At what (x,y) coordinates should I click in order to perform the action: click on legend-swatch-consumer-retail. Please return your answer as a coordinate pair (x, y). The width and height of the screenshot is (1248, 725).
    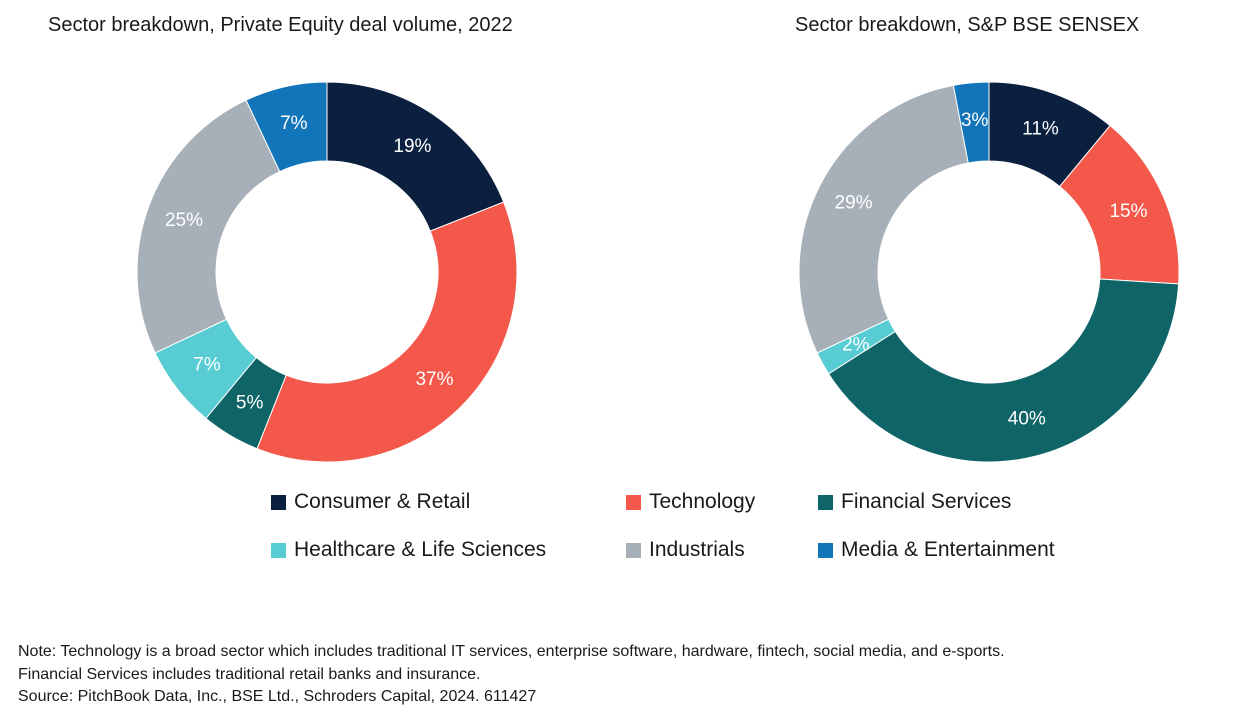
    Looking at the image, I should click on (278, 502).